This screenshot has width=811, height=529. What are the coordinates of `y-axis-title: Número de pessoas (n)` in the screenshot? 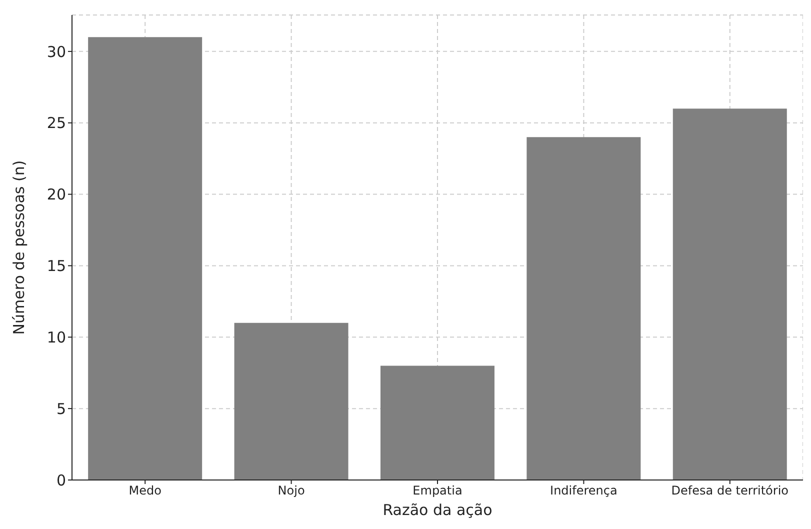 It's located at (19, 247).